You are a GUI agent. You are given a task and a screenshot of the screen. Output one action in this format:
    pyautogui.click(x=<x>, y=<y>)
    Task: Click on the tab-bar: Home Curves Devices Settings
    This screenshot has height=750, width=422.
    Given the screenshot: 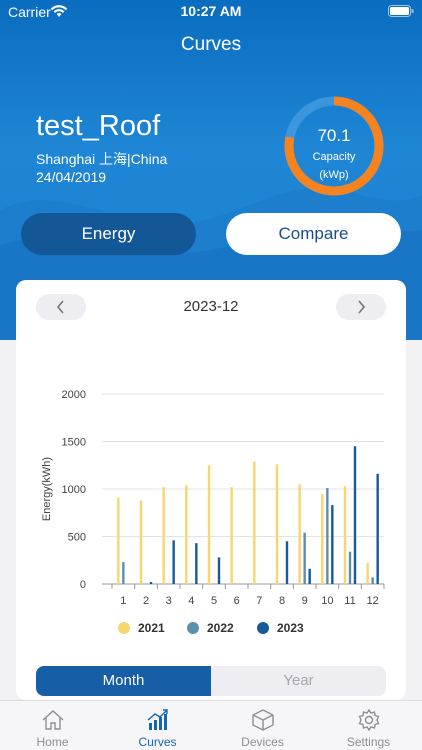 What is the action you would take?
    pyautogui.click(x=211, y=725)
    